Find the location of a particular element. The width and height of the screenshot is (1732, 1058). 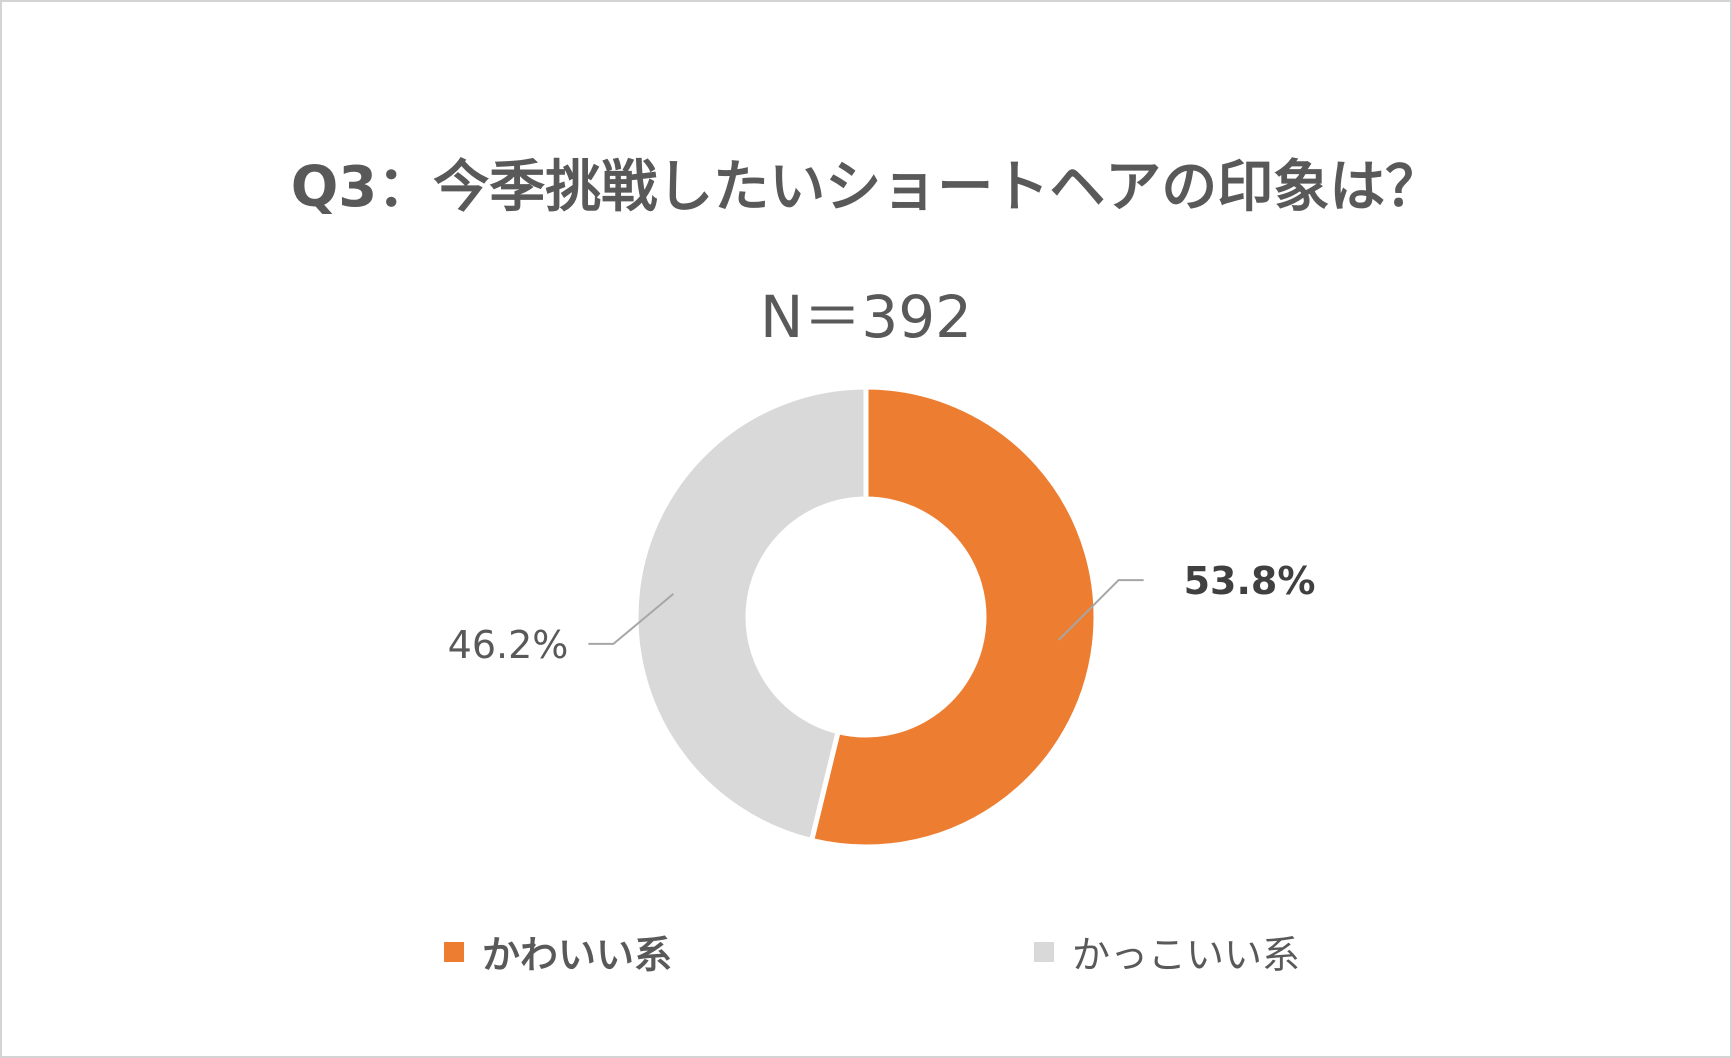

legend-item-kawaii: かわいい系 is located at coordinates (558, 951).